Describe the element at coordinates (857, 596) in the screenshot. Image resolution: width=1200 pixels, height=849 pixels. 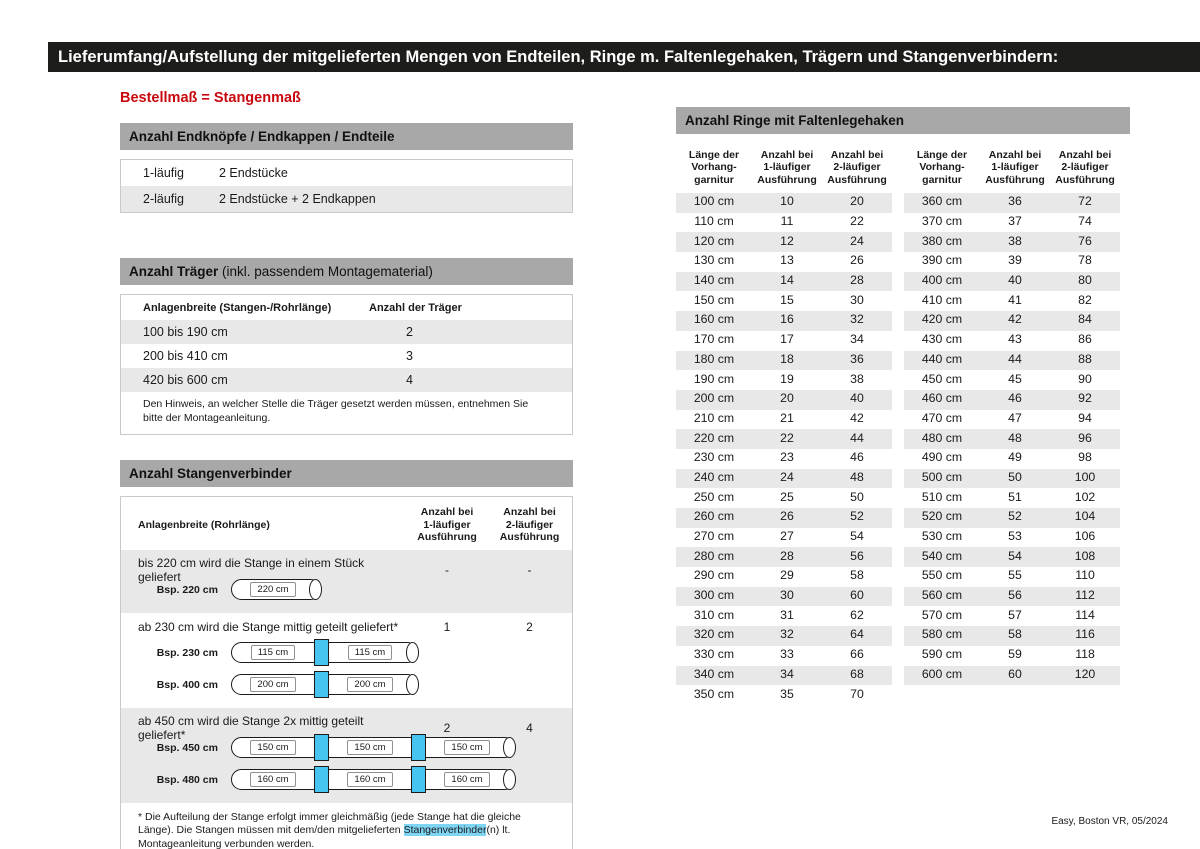
I see `count-2laeufig-cell: 60` at that location.